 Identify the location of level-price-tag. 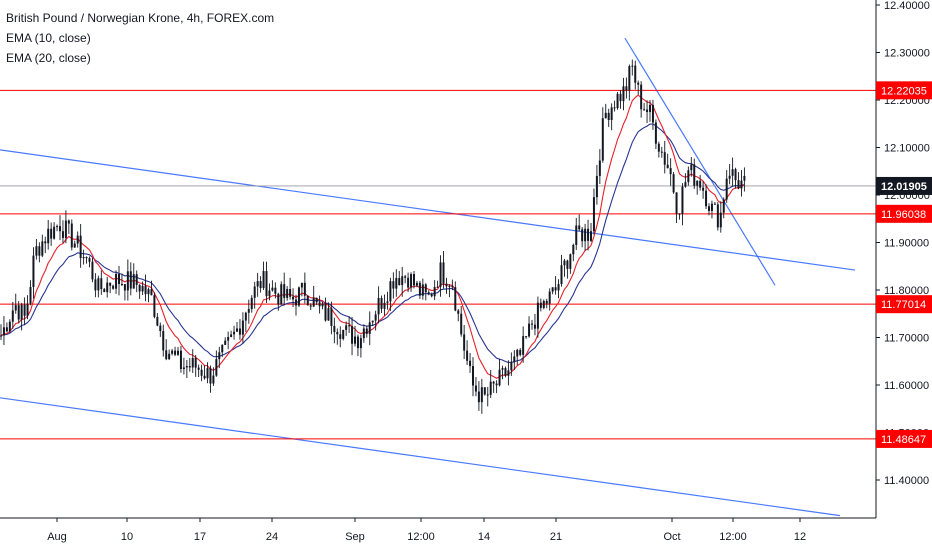
(904, 304).